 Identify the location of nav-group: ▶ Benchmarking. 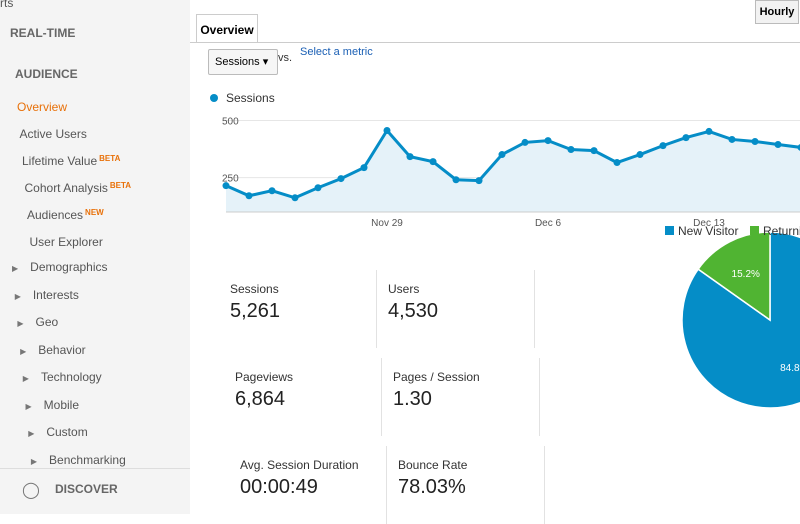
(78, 460).